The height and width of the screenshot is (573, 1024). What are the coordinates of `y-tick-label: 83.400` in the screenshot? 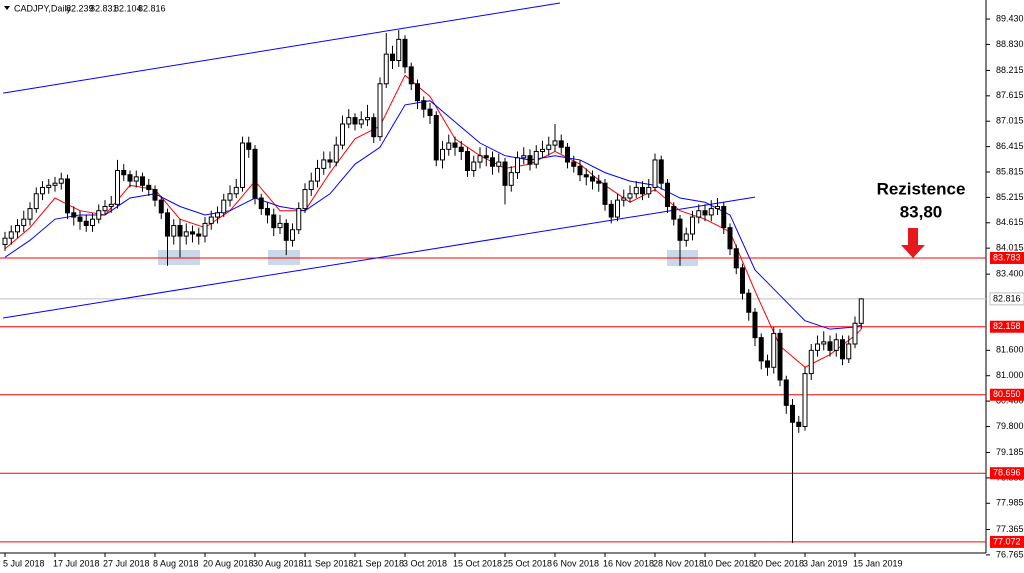 It's located at (1010, 274).